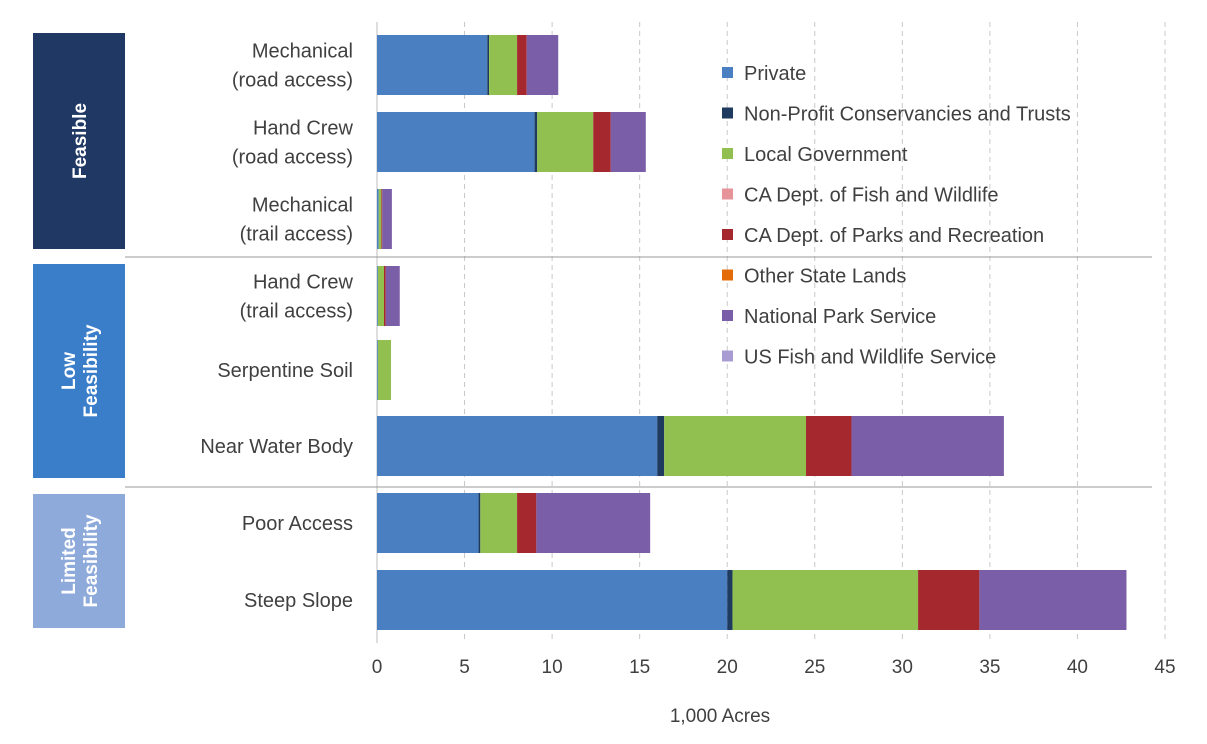 The image size is (1207, 744). Describe the element at coordinates (464, 667) in the screenshot. I see `x-tick-label: 5` at that location.